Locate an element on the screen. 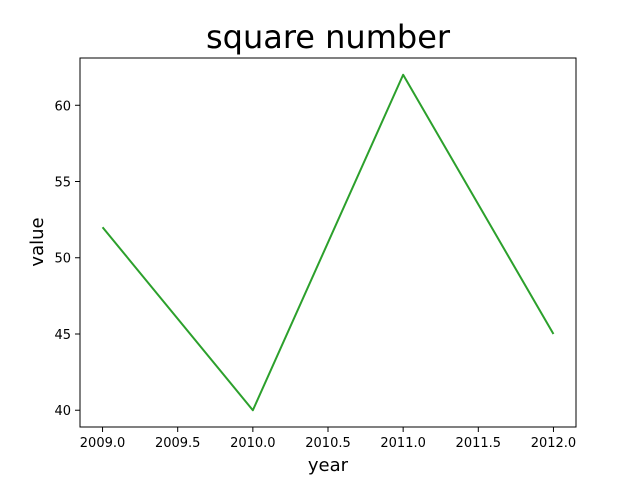  y-tick-label: 40 is located at coordinates (62, 411).